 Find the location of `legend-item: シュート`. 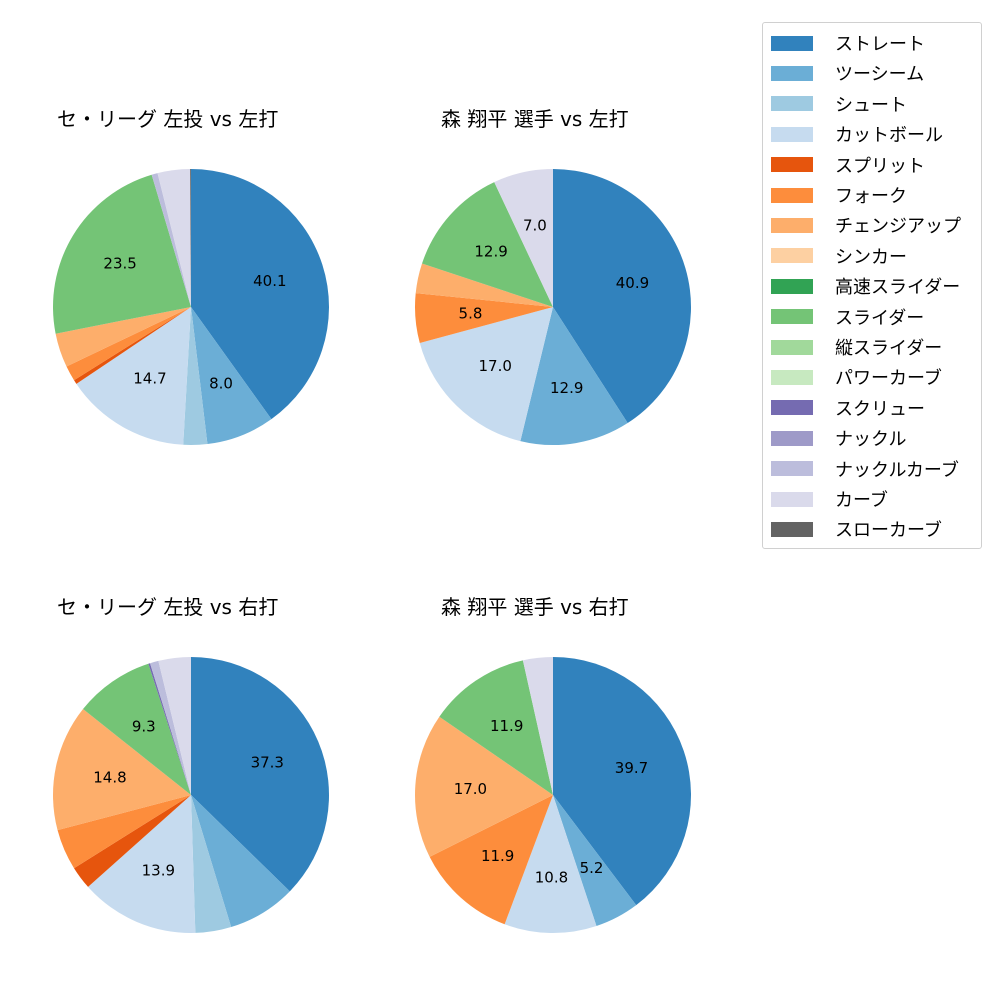

legend-item: シュート is located at coordinates (839, 104).